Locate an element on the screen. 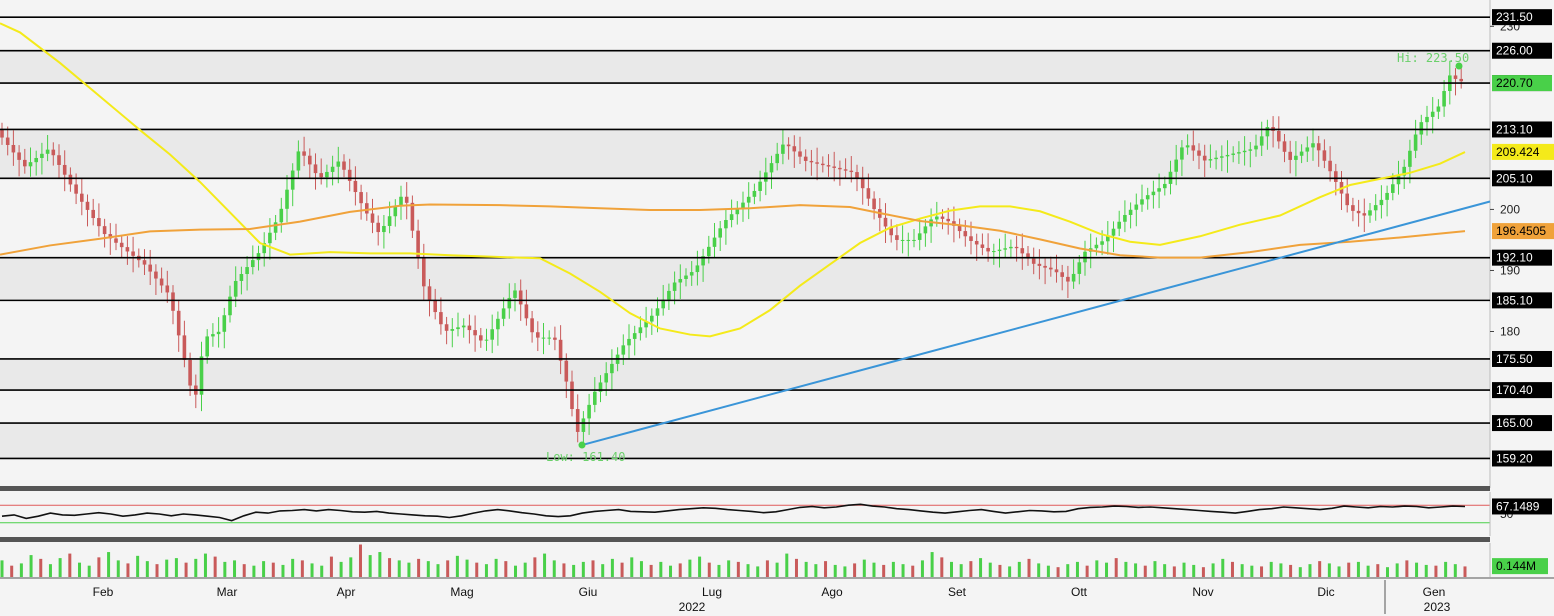  level-label: 170.40 is located at coordinates (1514, 390).